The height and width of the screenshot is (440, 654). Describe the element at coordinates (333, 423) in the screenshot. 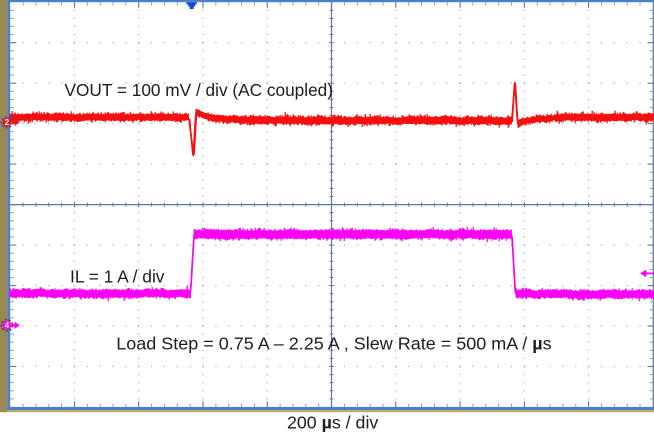

I see `svg-text: 200 µs / div` at that location.